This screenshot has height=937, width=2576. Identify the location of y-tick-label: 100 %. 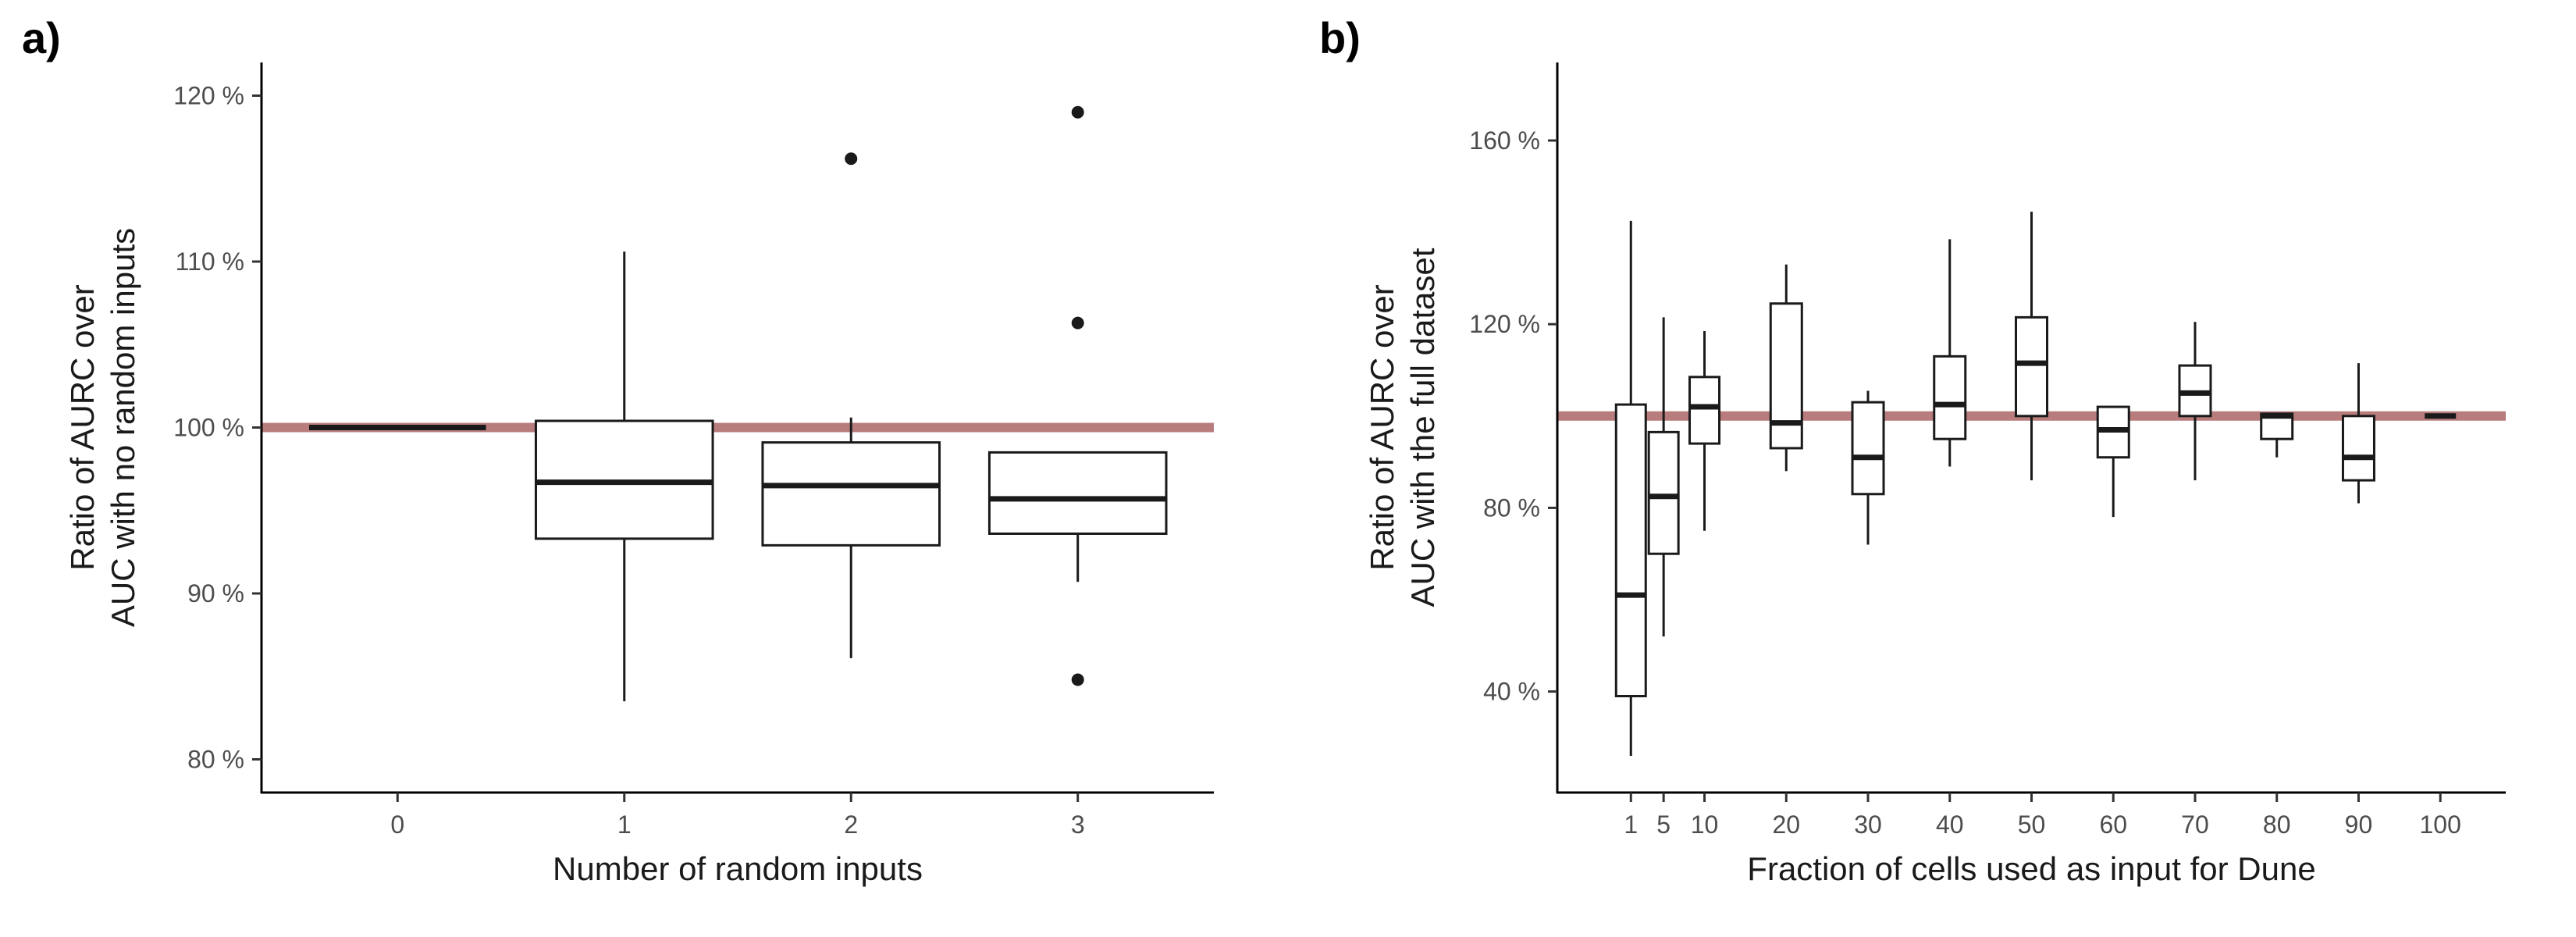
(208, 428).